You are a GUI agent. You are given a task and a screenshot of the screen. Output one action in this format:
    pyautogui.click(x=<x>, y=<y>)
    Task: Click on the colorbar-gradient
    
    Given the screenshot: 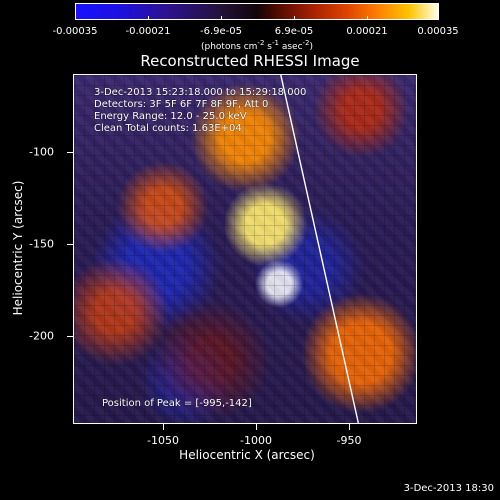 What is the action you would take?
    pyautogui.click(x=257, y=11)
    